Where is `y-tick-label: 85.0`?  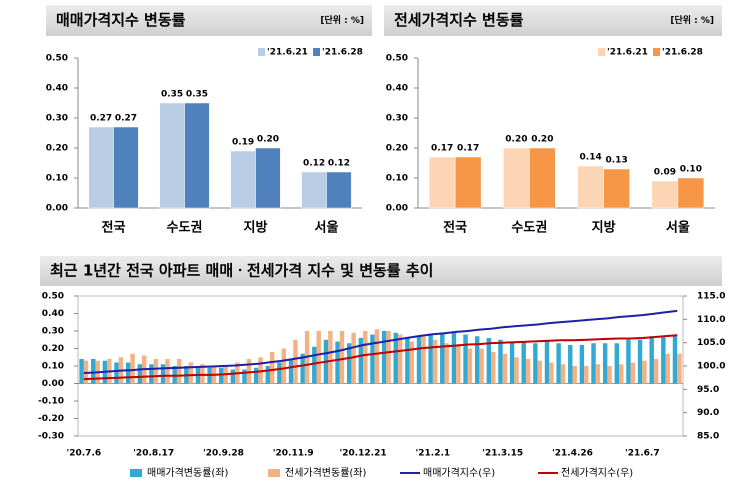
y-tick-label: 85.0 is located at coordinates (708, 437).